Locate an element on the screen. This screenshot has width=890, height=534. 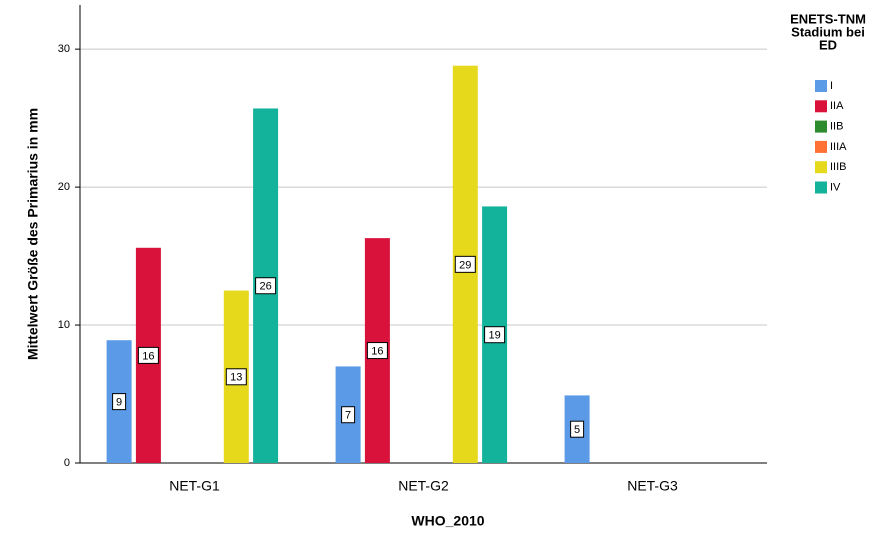
value-label: 5 is located at coordinates (577, 430).